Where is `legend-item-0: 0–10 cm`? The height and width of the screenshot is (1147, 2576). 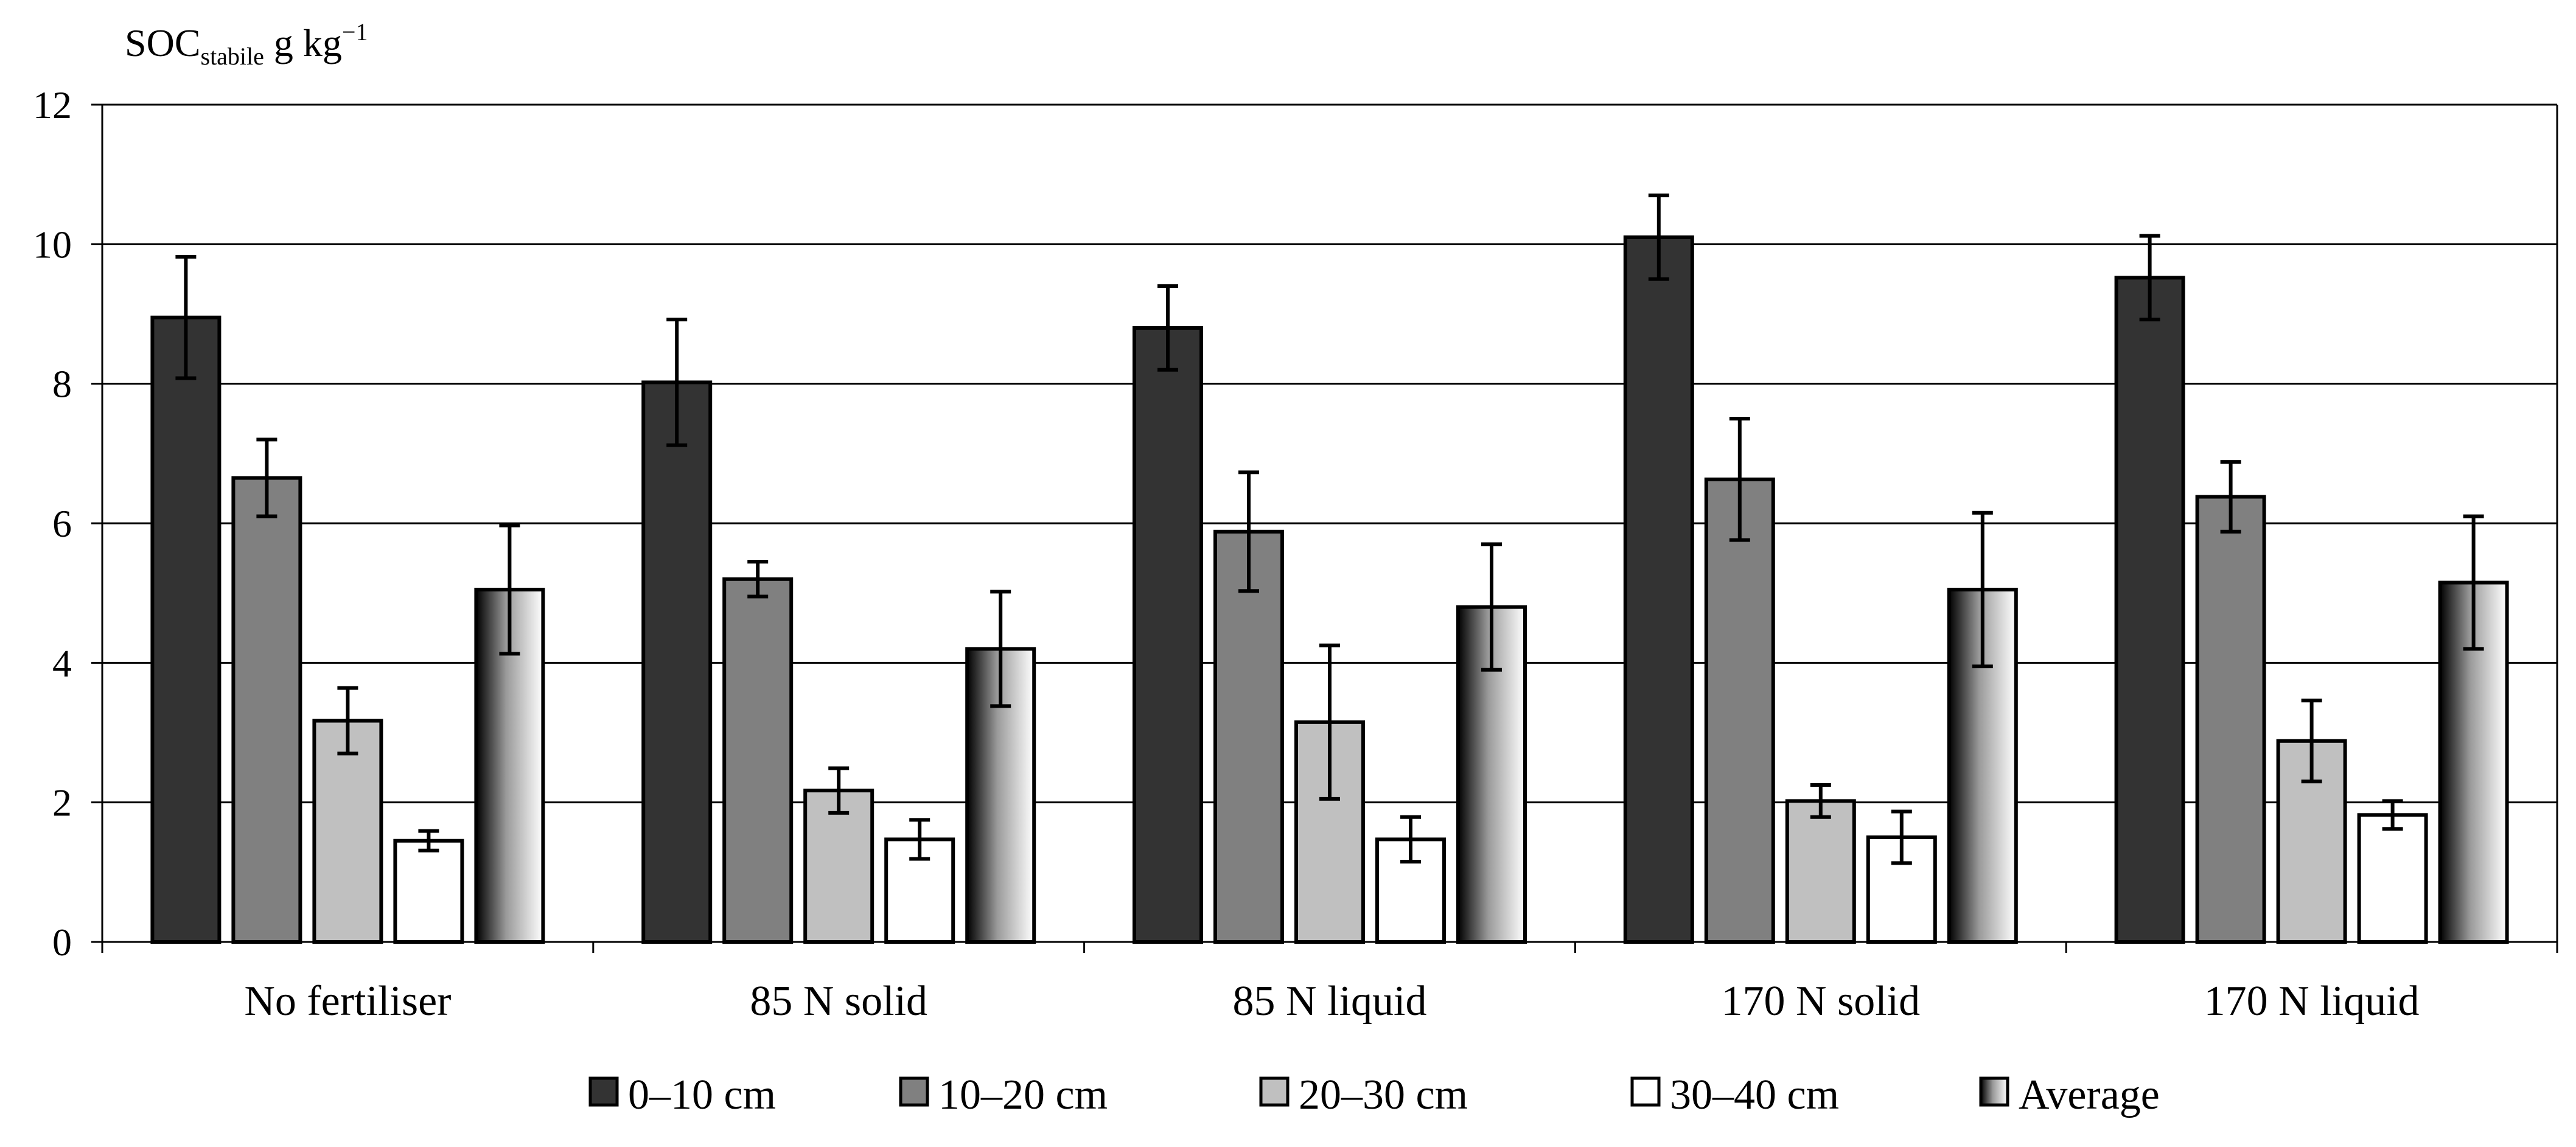
legend-item-0: 0–10 cm is located at coordinates (682, 1095).